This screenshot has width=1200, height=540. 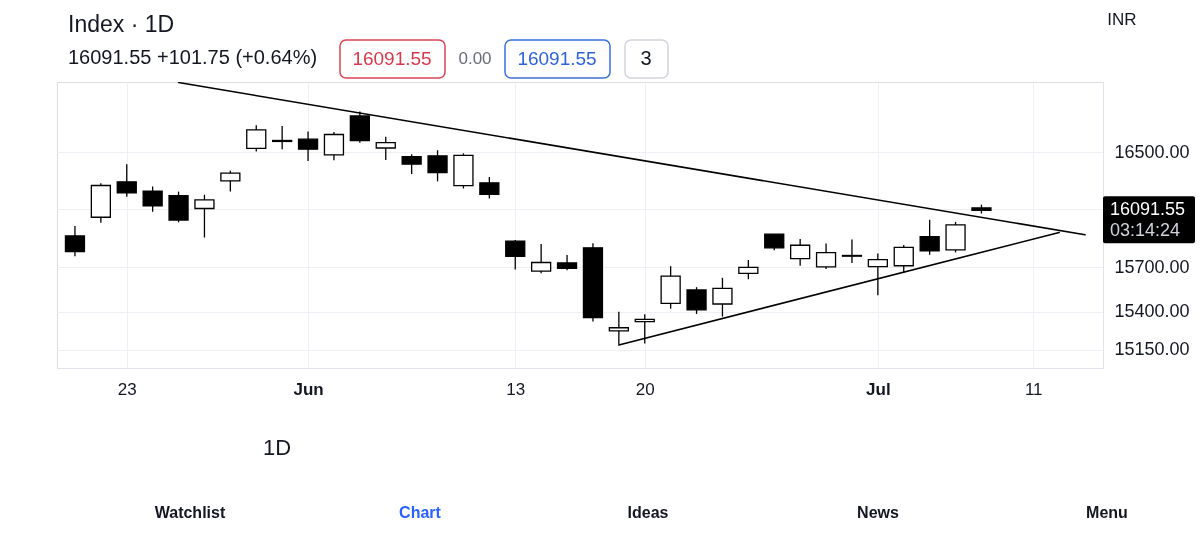 What do you see at coordinates (1145, 230) in the screenshot?
I see `text: 03:14:24` at bounding box center [1145, 230].